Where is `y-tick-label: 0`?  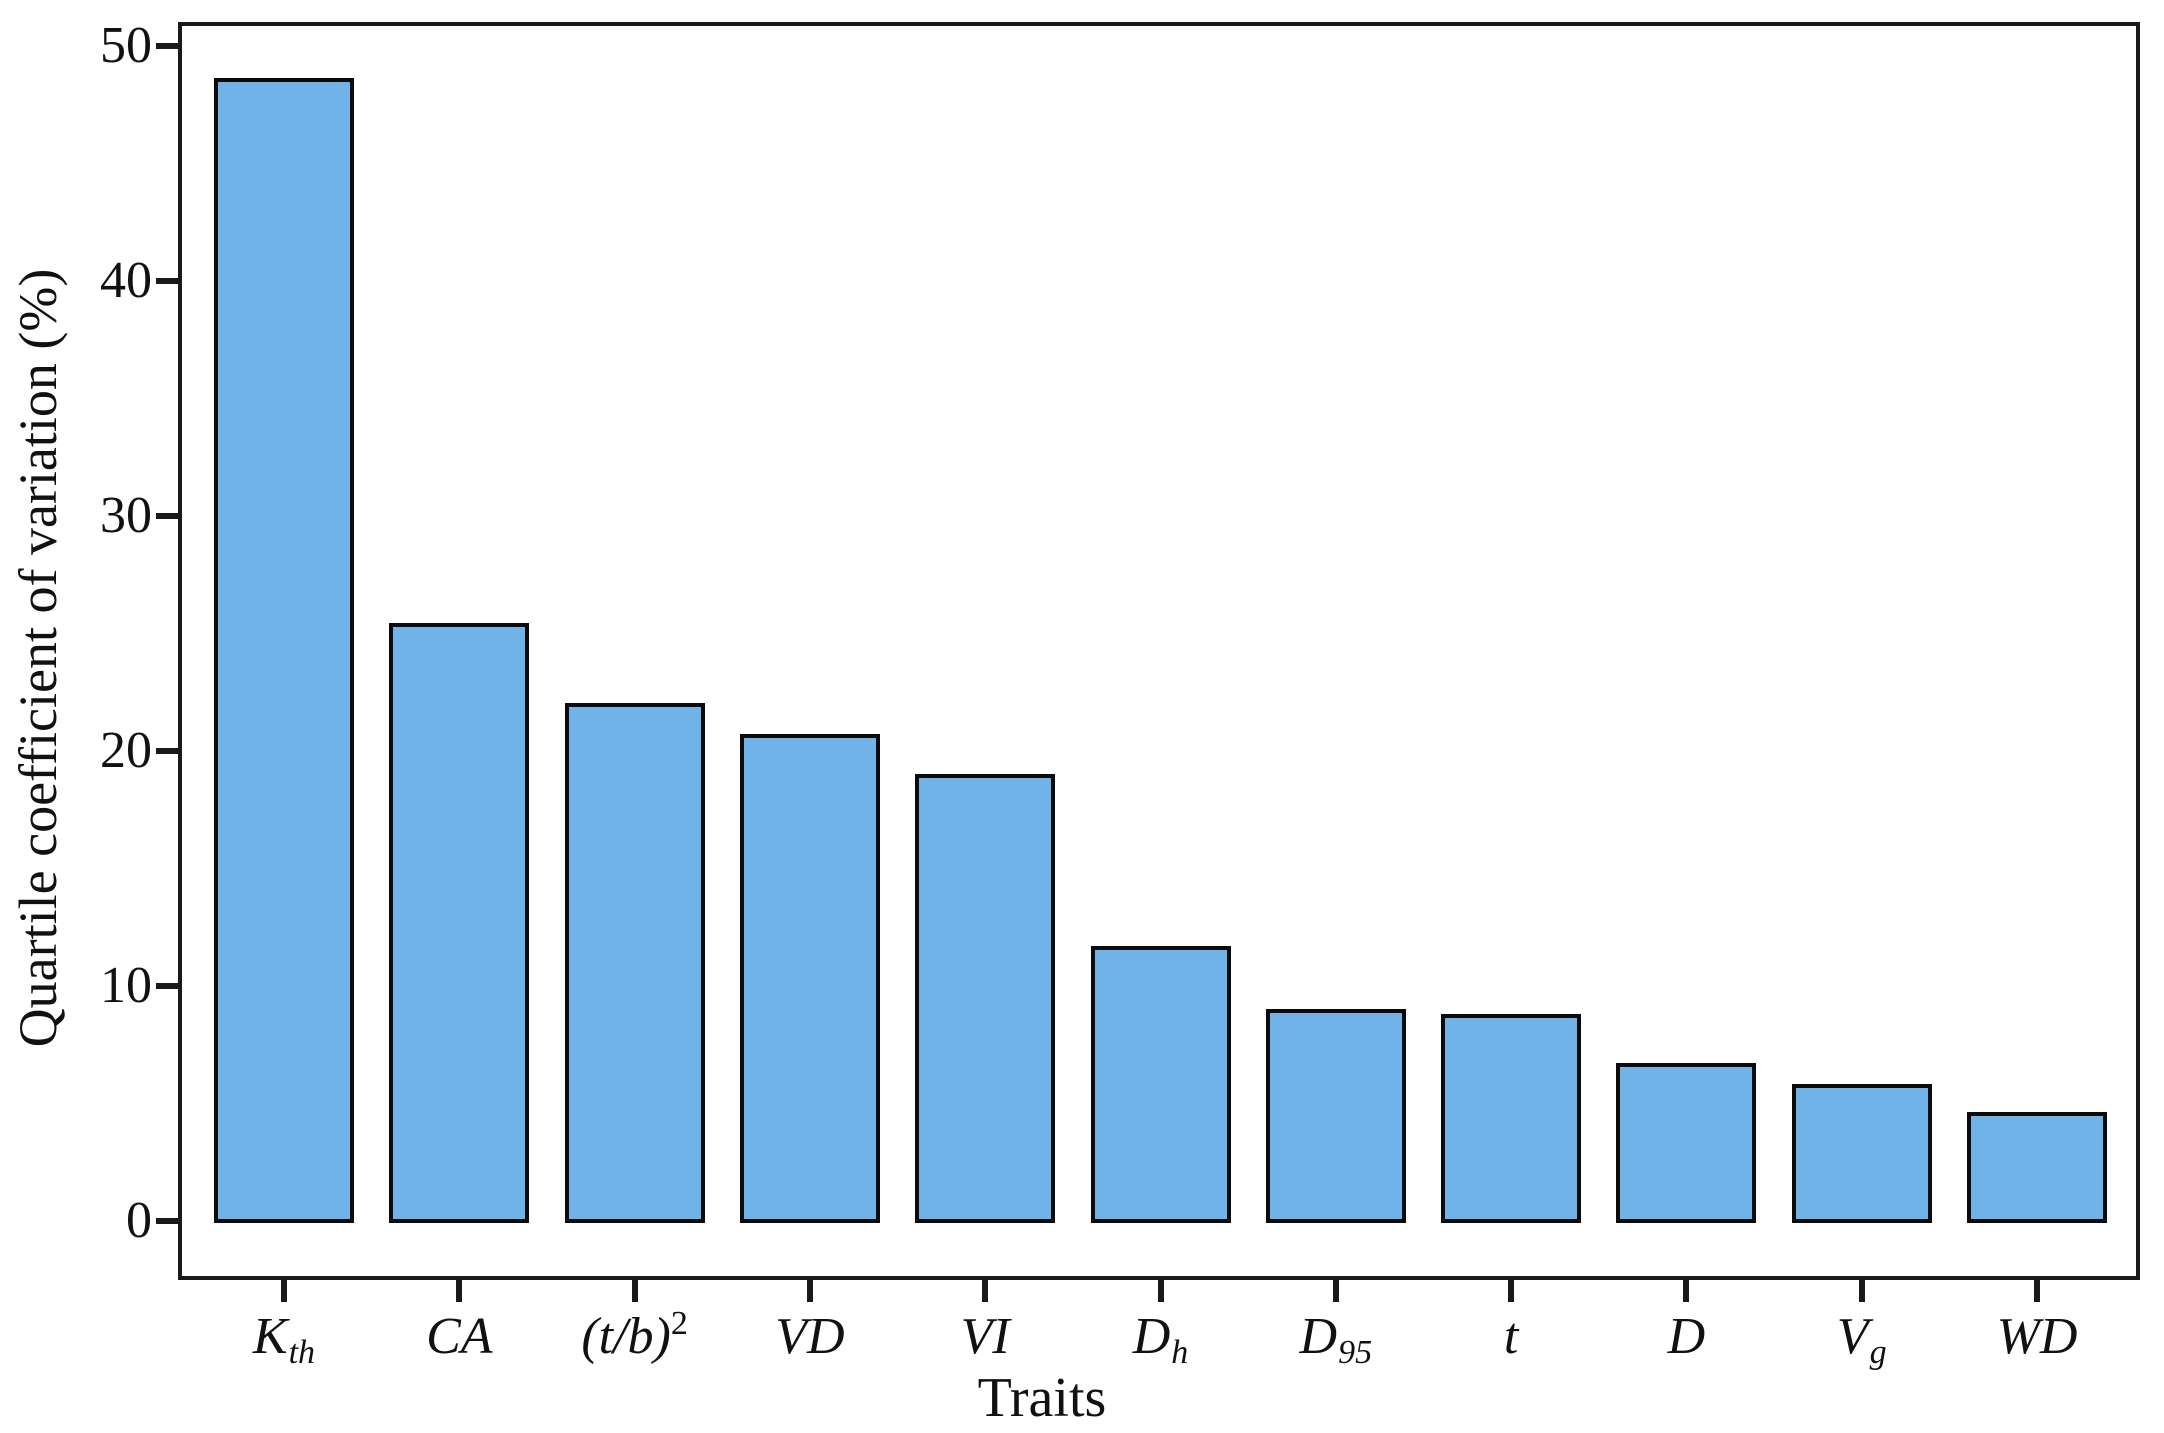
y-tick-label: 0 is located at coordinates (139, 1221).